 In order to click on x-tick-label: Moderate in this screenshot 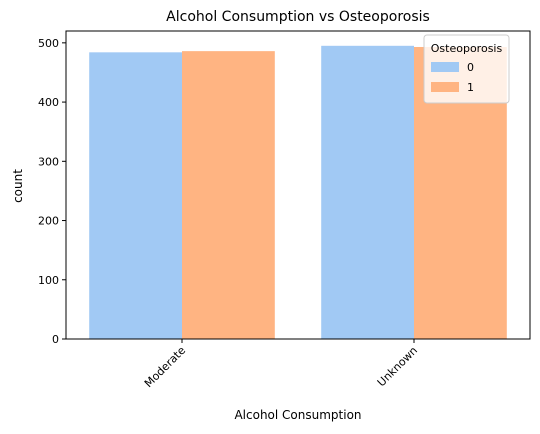, I will do `click(165, 367)`.